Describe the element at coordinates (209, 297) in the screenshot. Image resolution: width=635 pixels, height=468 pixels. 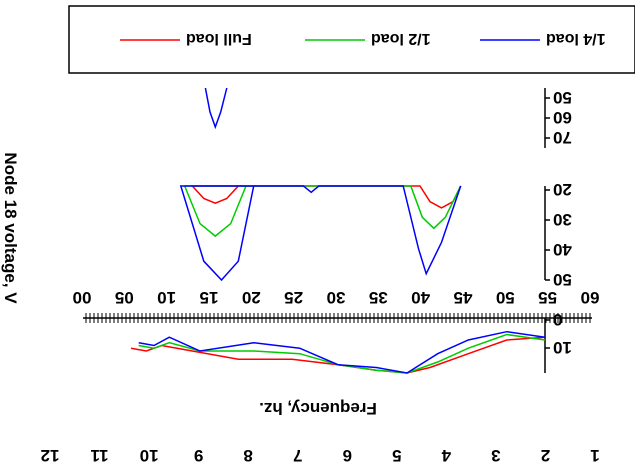
I see `x-tick-label: 15` at that location.